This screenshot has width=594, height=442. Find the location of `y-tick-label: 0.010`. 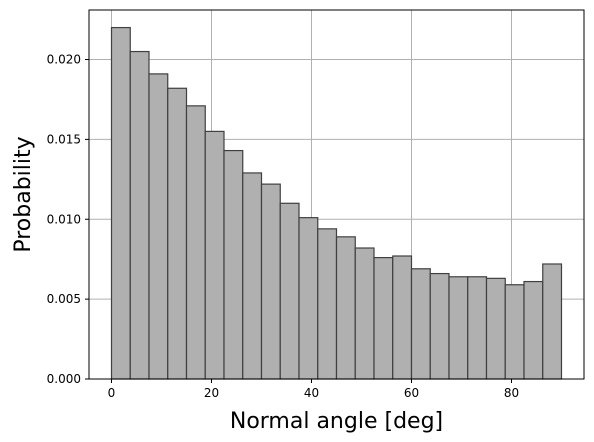

y-tick-label: 0.010 is located at coordinates (64, 219).